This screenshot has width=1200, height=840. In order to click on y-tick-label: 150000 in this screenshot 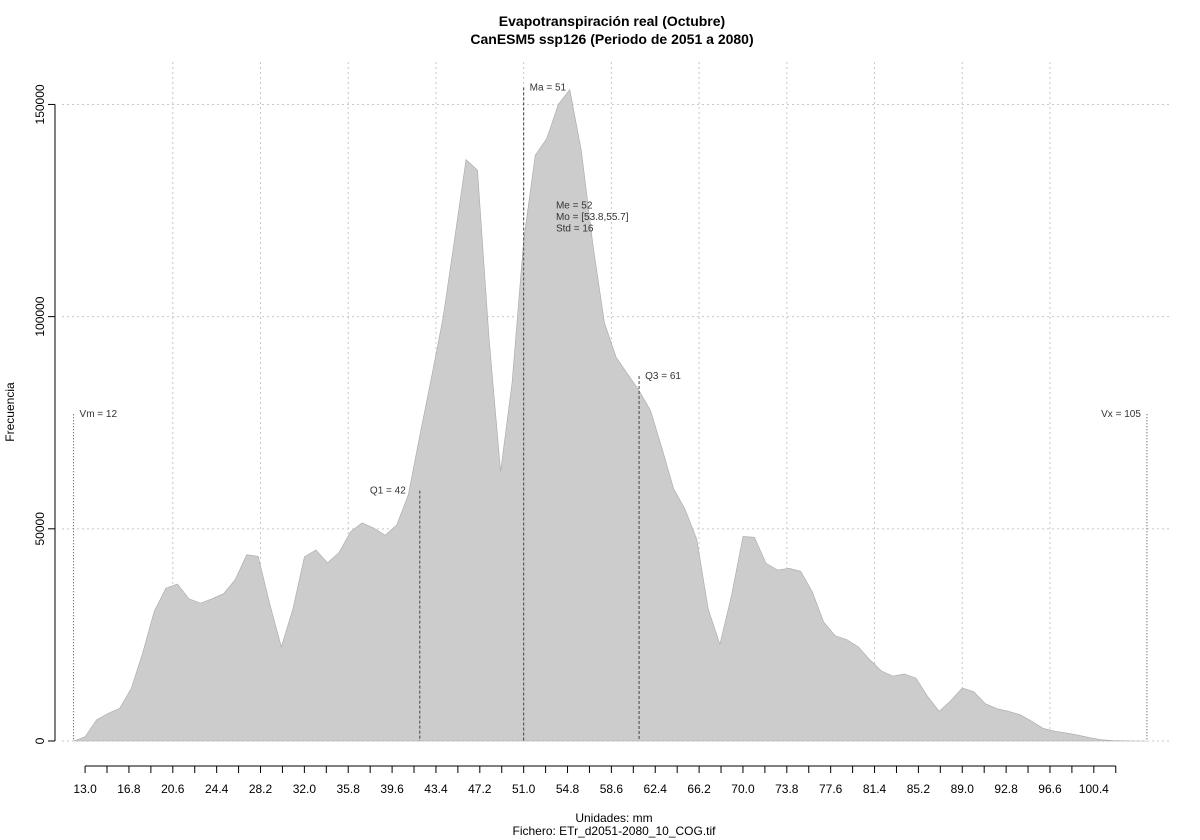, I will do `click(40, 104)`.